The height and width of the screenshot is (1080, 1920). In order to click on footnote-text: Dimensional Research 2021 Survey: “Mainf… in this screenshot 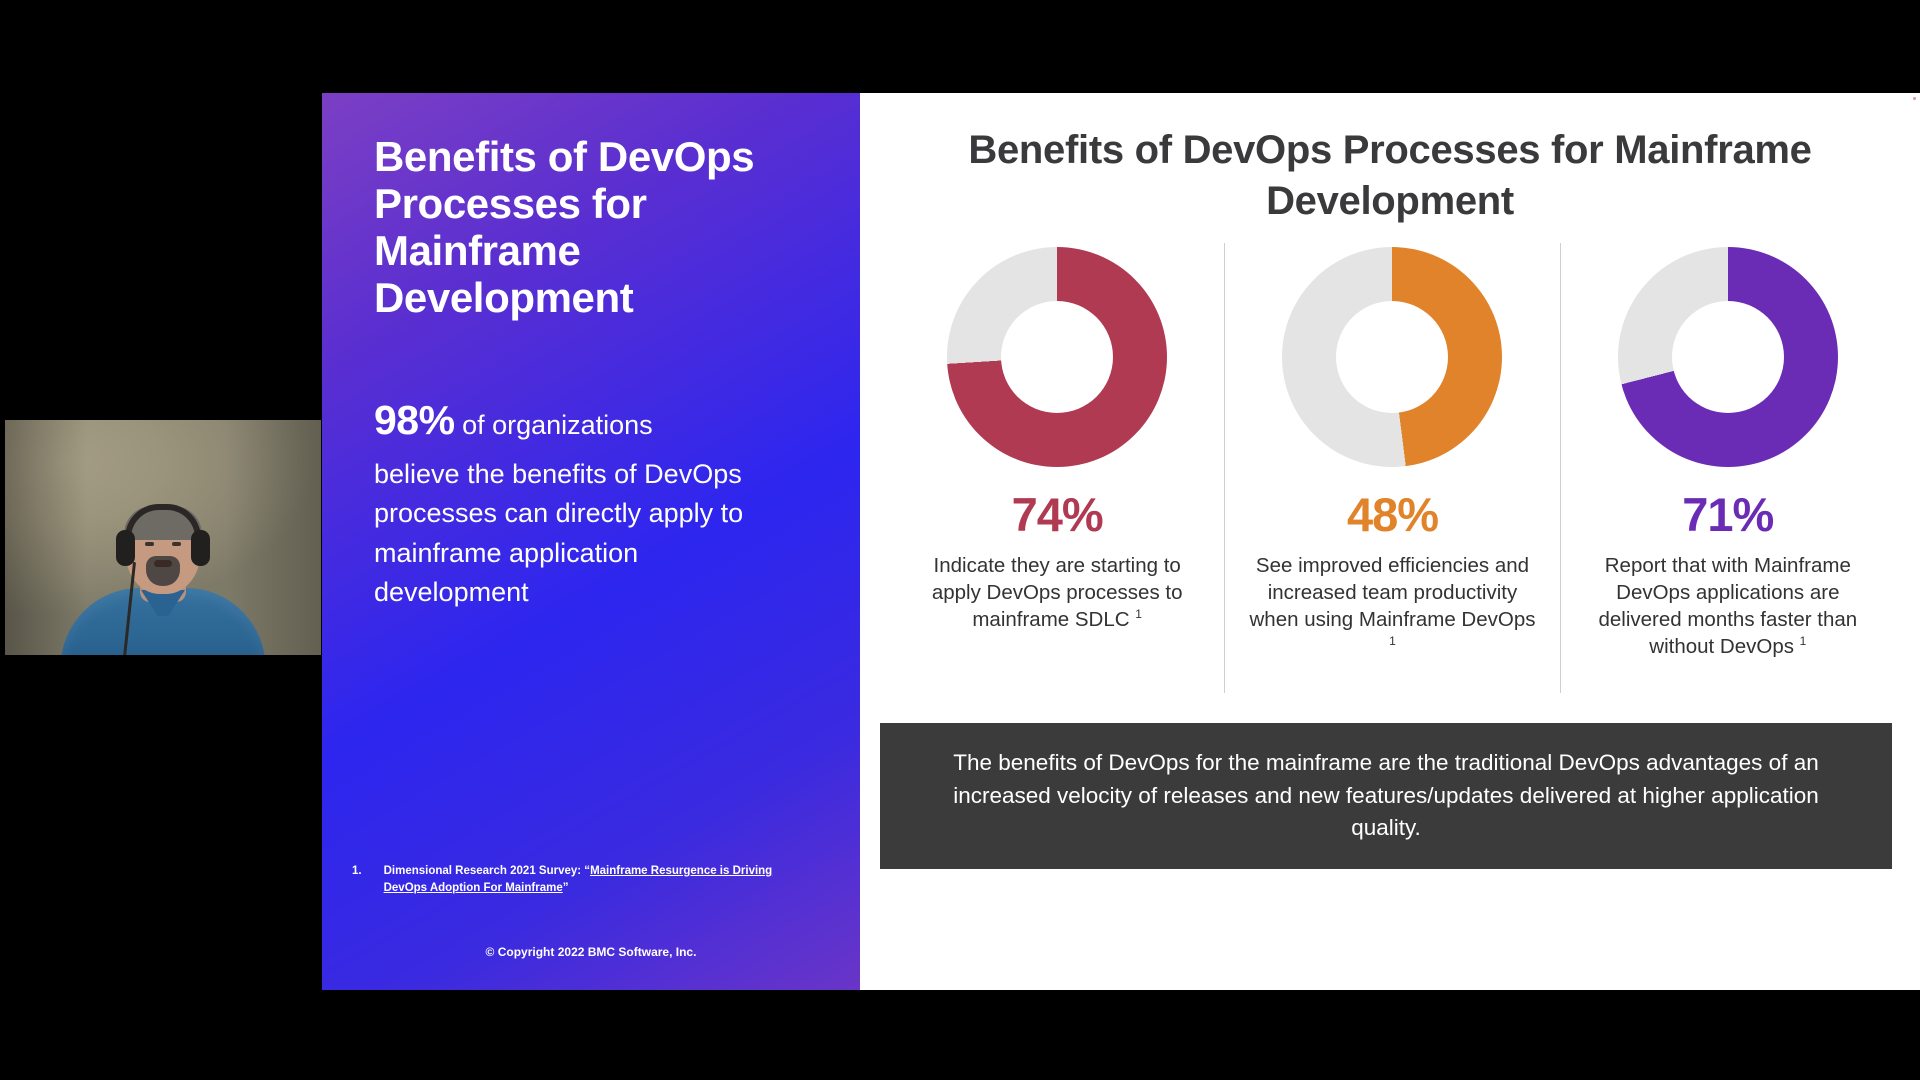, I will do `click(593, 879)`.